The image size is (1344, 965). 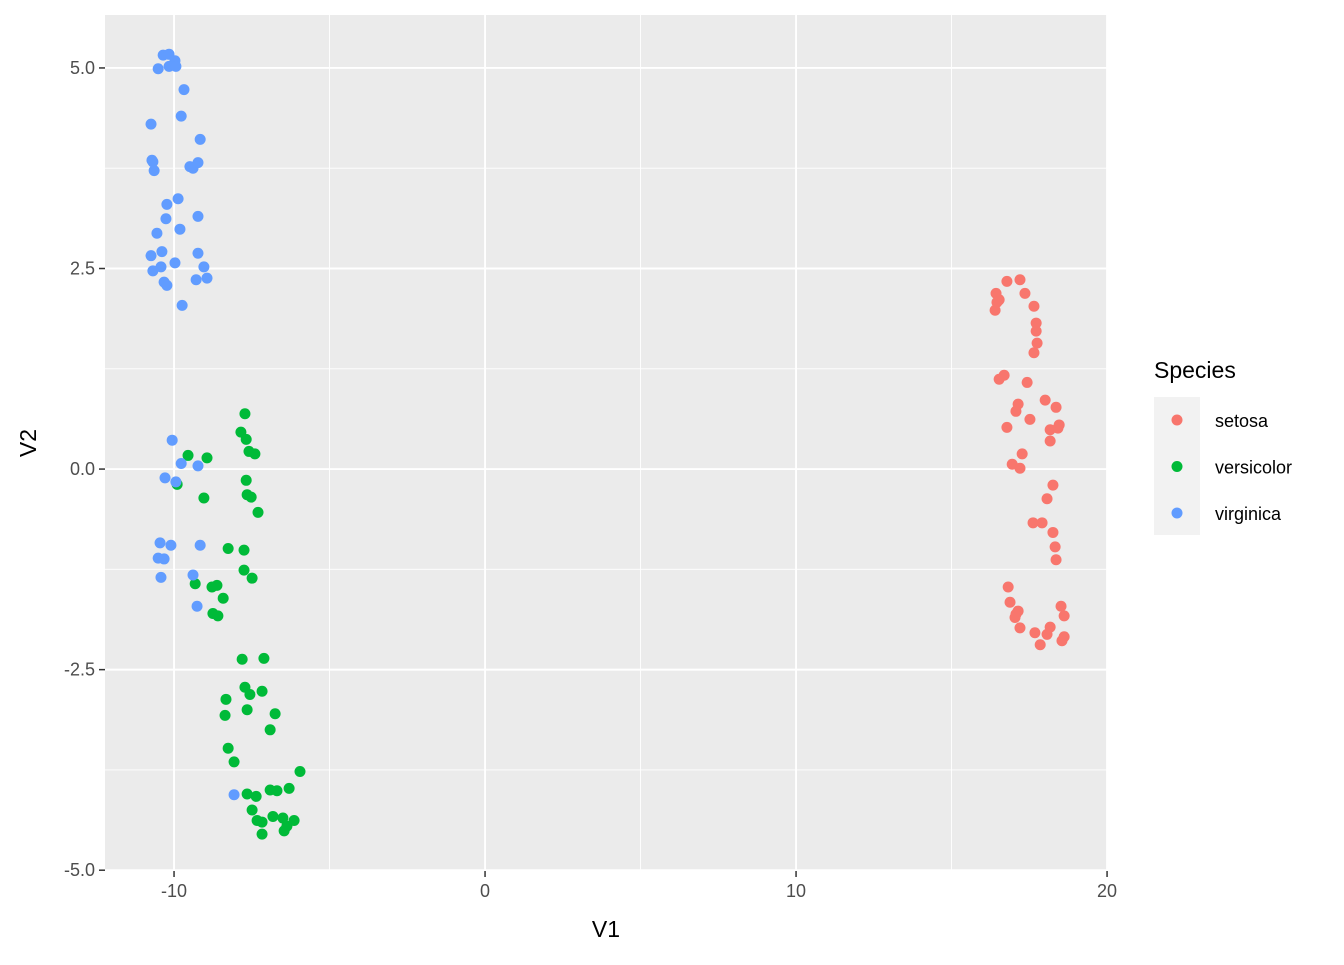 I want to click on x-tick-label: -10, so click(x=174, y=891).